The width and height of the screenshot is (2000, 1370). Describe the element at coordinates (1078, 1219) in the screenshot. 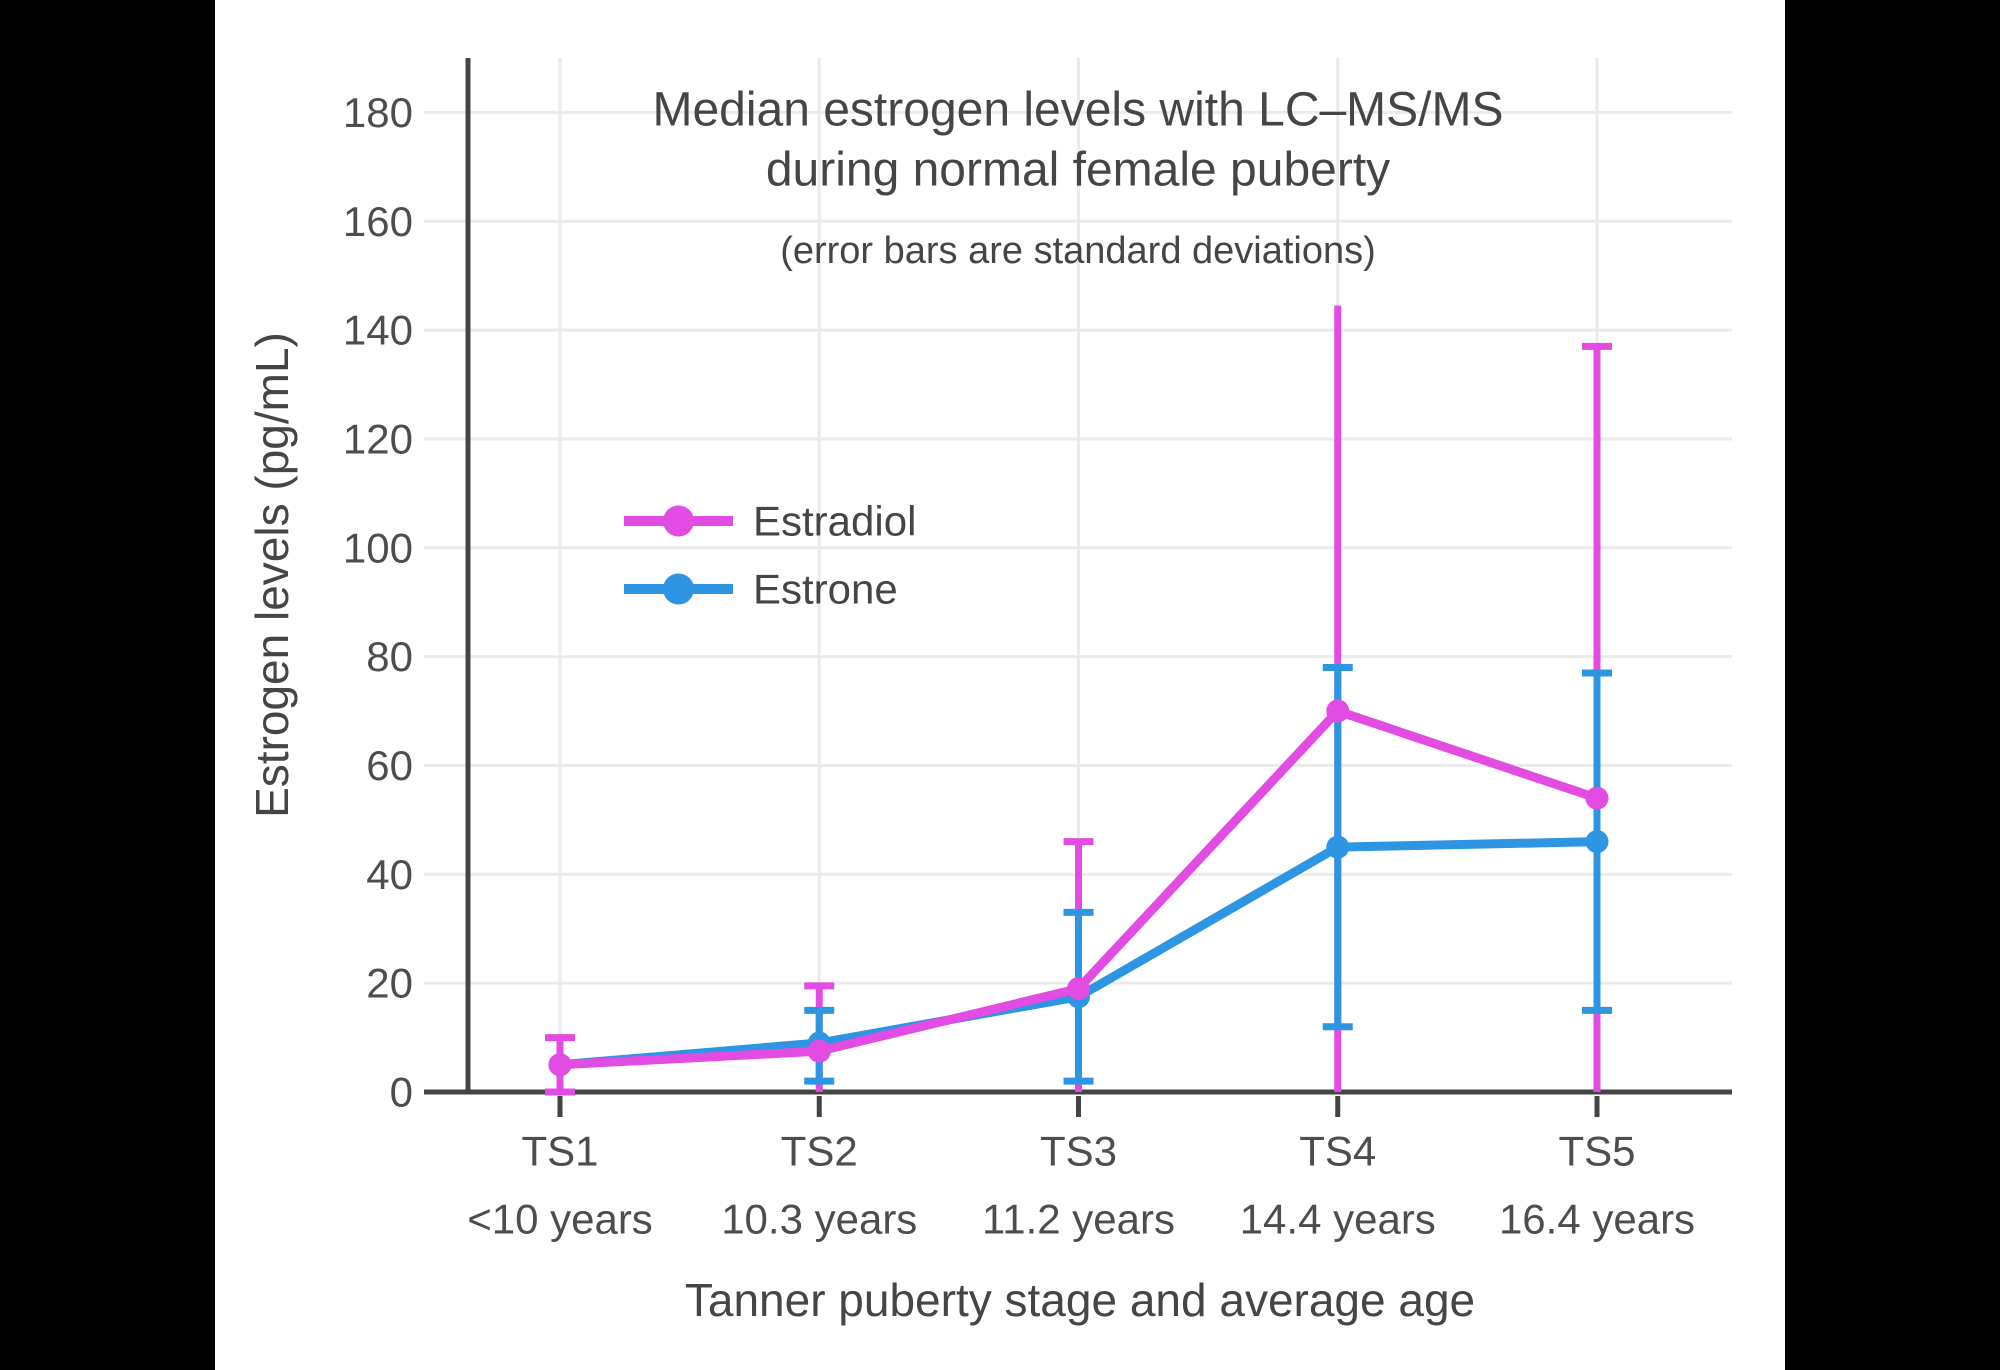

I see `x-tick-age-label: 11.2 years` at that location.